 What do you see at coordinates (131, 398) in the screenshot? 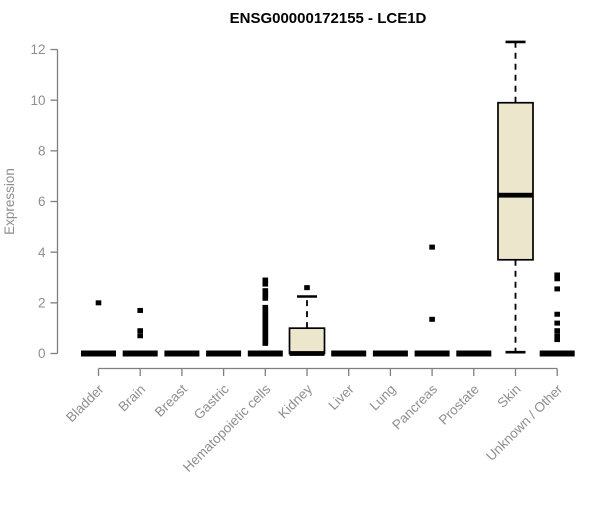
I see `x-tick-label: Brain` at bounding box center [131, 398].